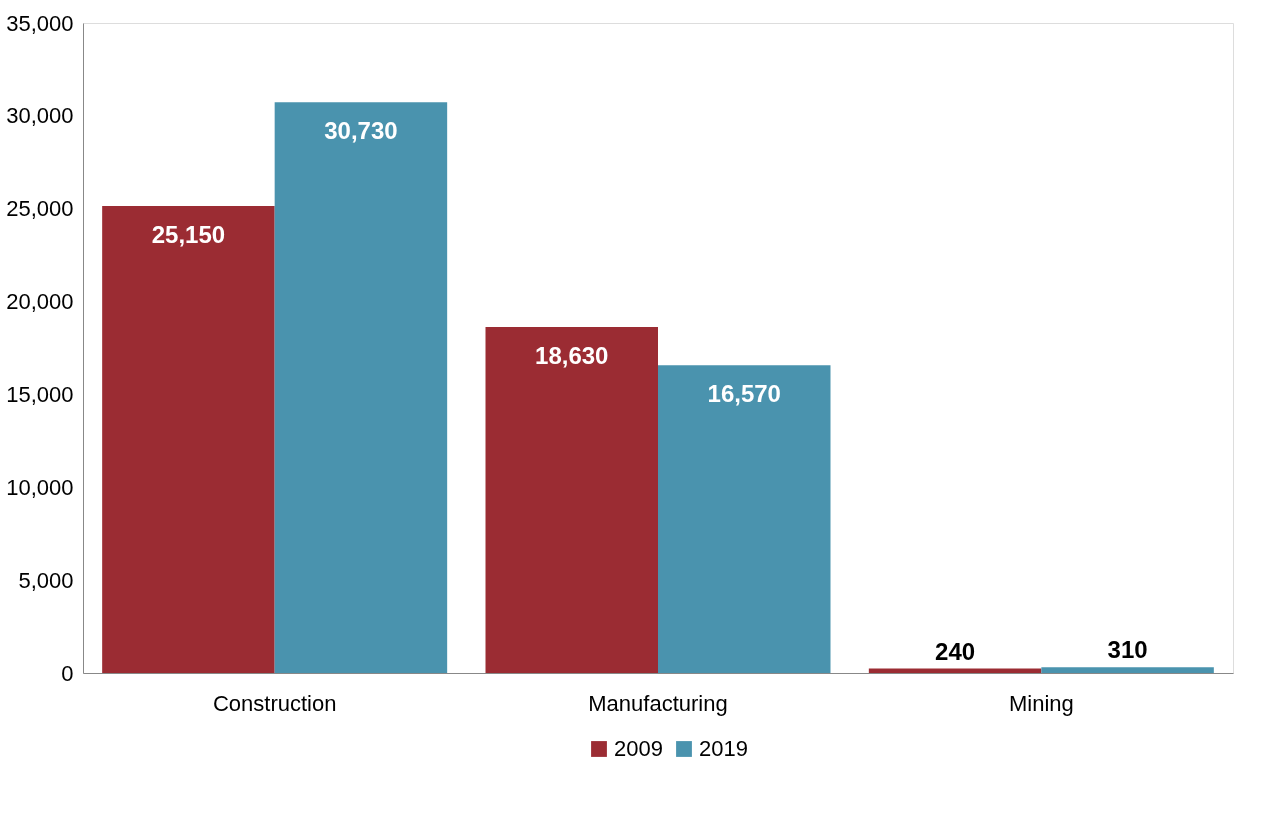  What do you see at coordinates (955, 651) in the screenshot?
I see `data-label: 240` at bounding box center [955, 651].